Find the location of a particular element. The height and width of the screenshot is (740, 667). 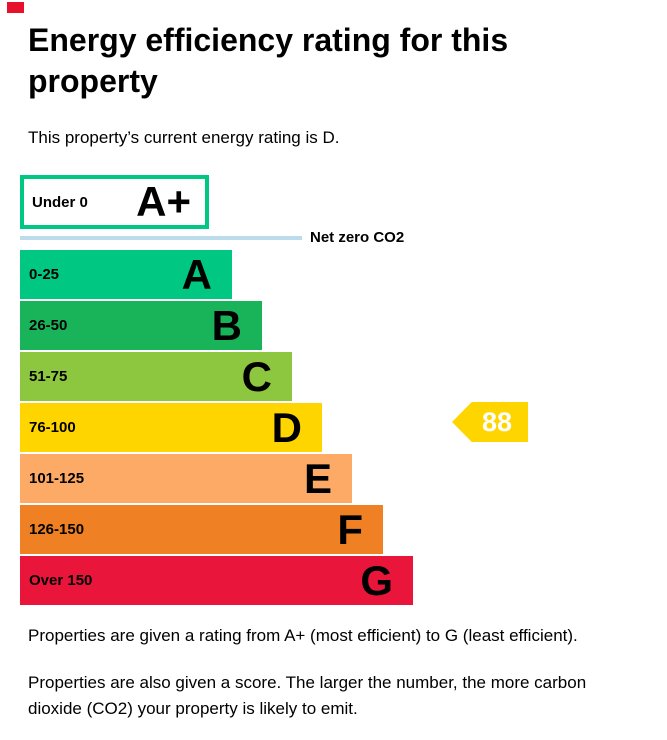

band-letter: C is located at coordinates (256, 376).